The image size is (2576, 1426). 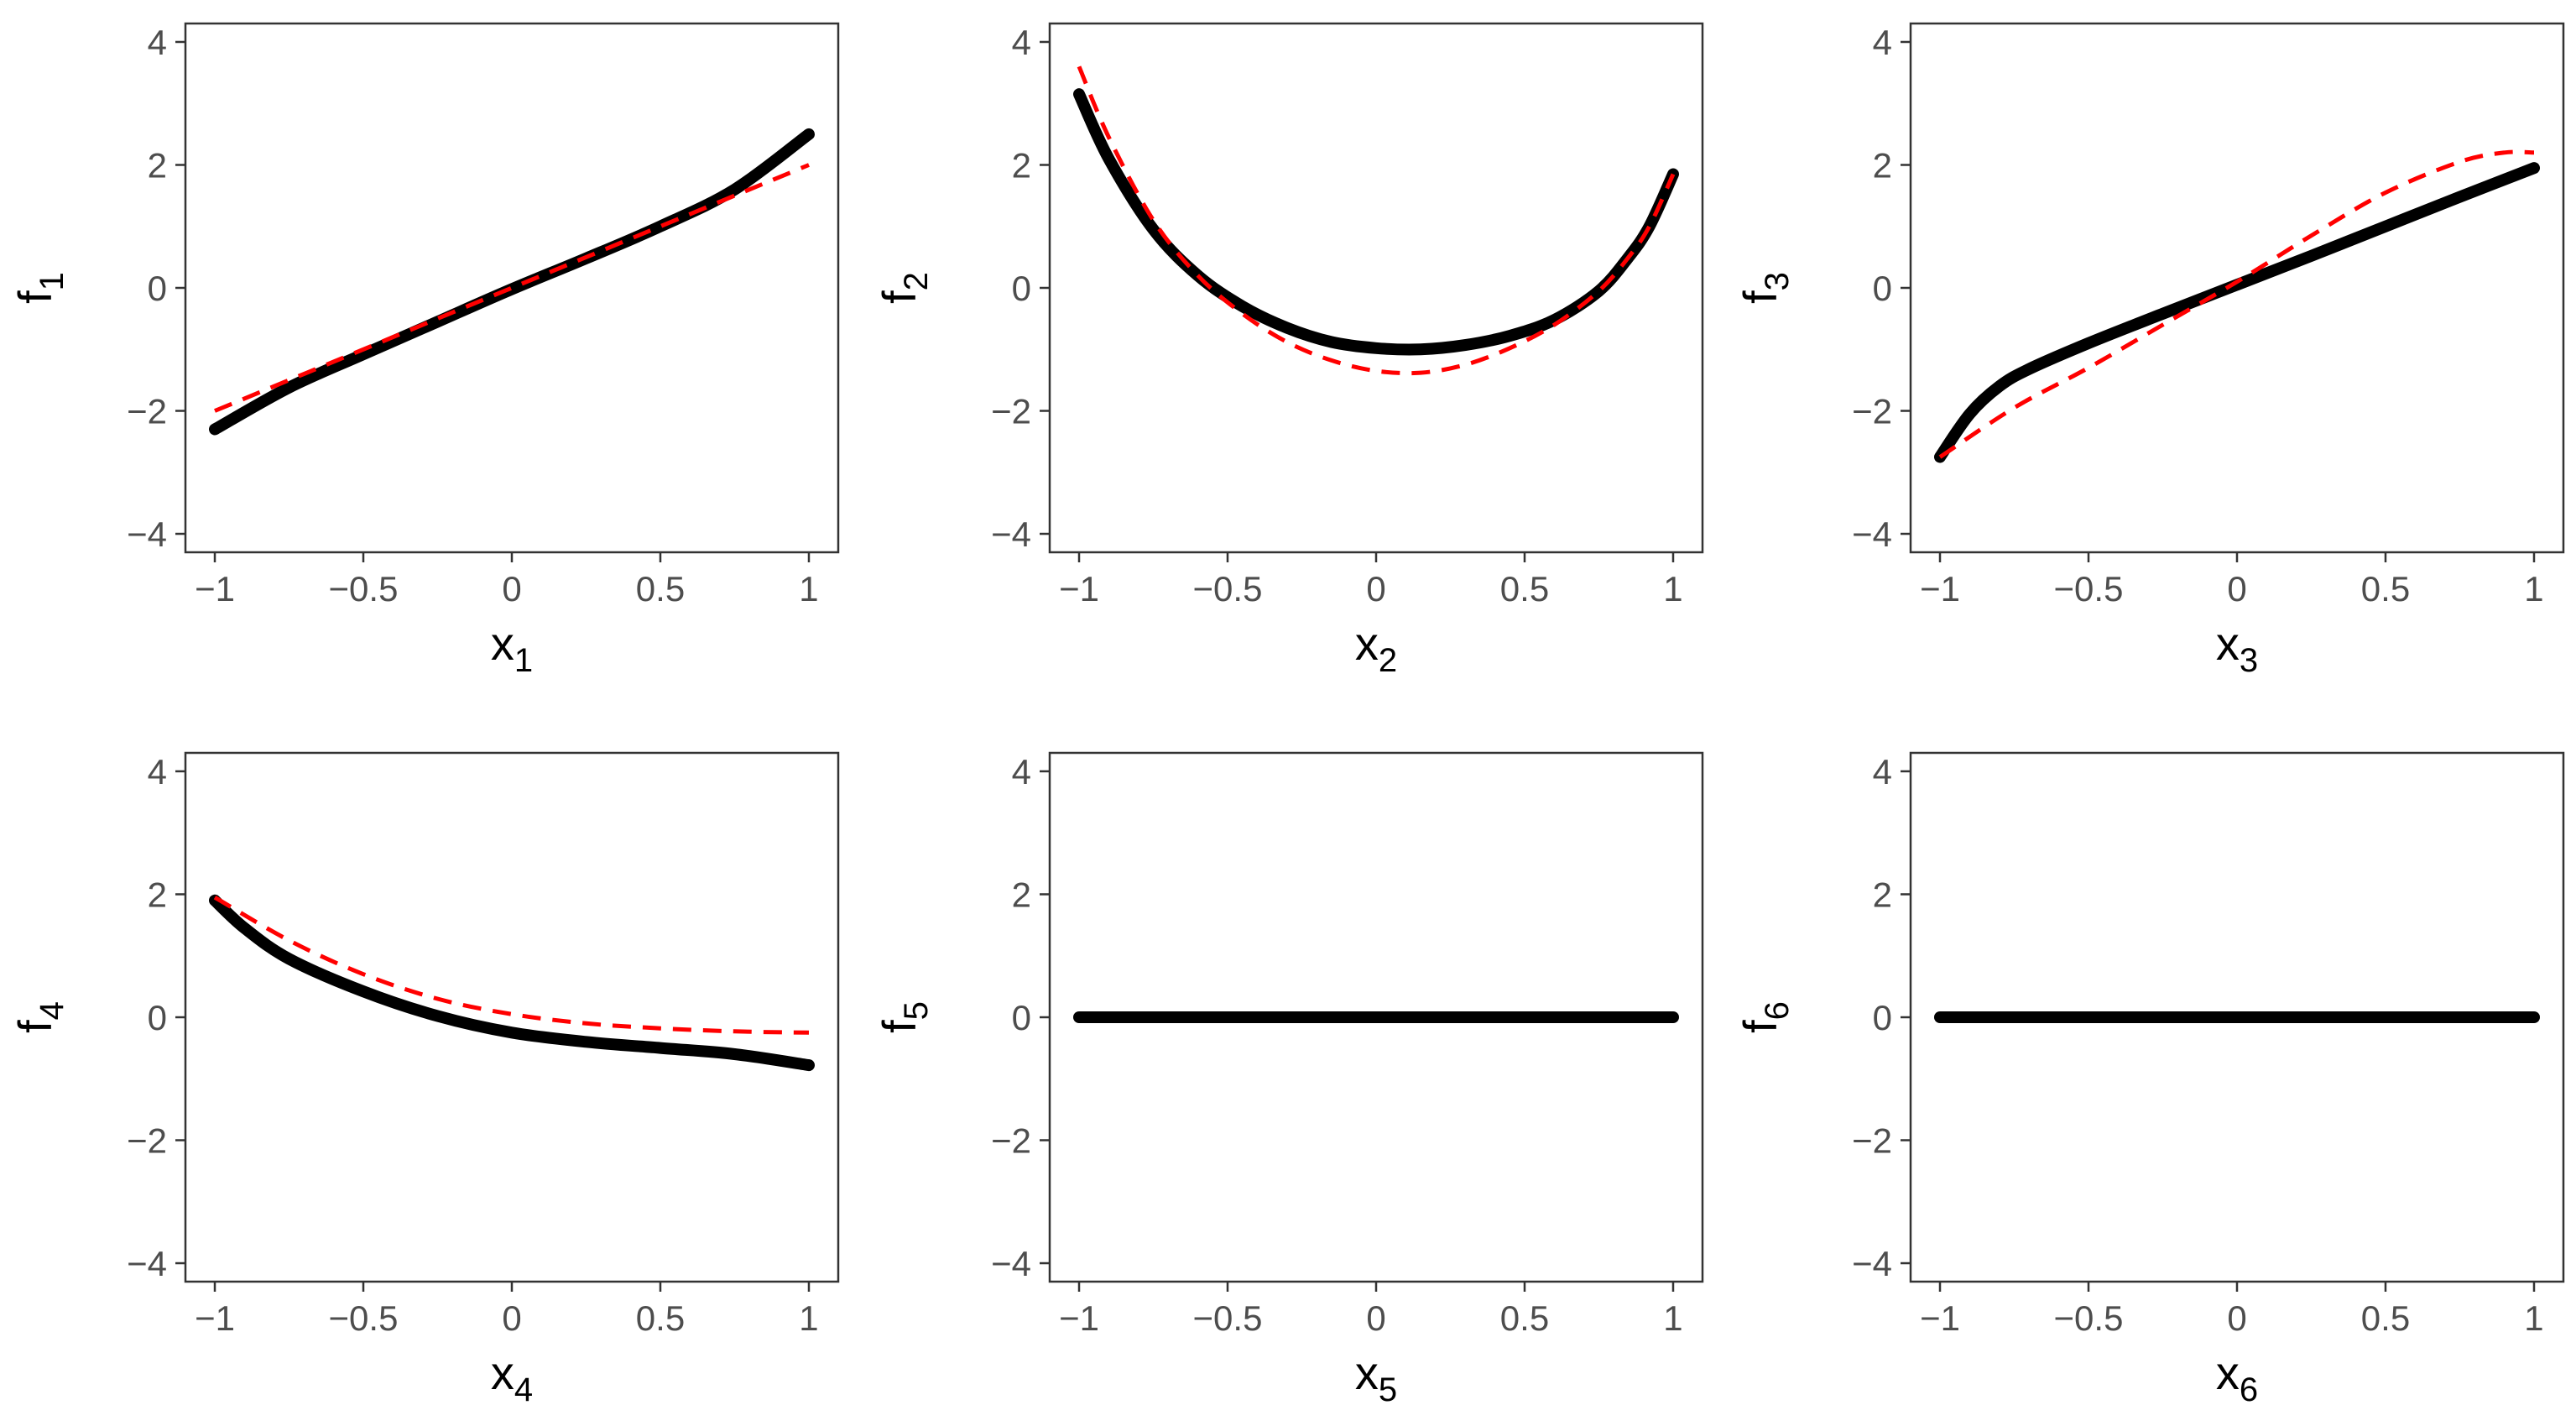 I want to click on x-axis-title: x1, so click(x=512, y=648).